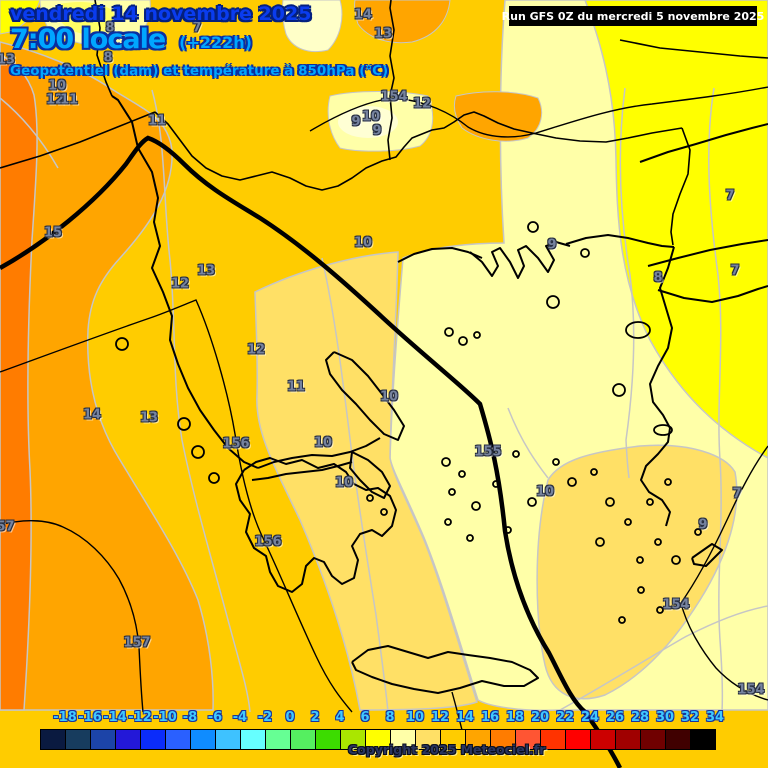 This screenshot has height=768, width=768. I want to click on scale-value: 6, so click(365, 717).